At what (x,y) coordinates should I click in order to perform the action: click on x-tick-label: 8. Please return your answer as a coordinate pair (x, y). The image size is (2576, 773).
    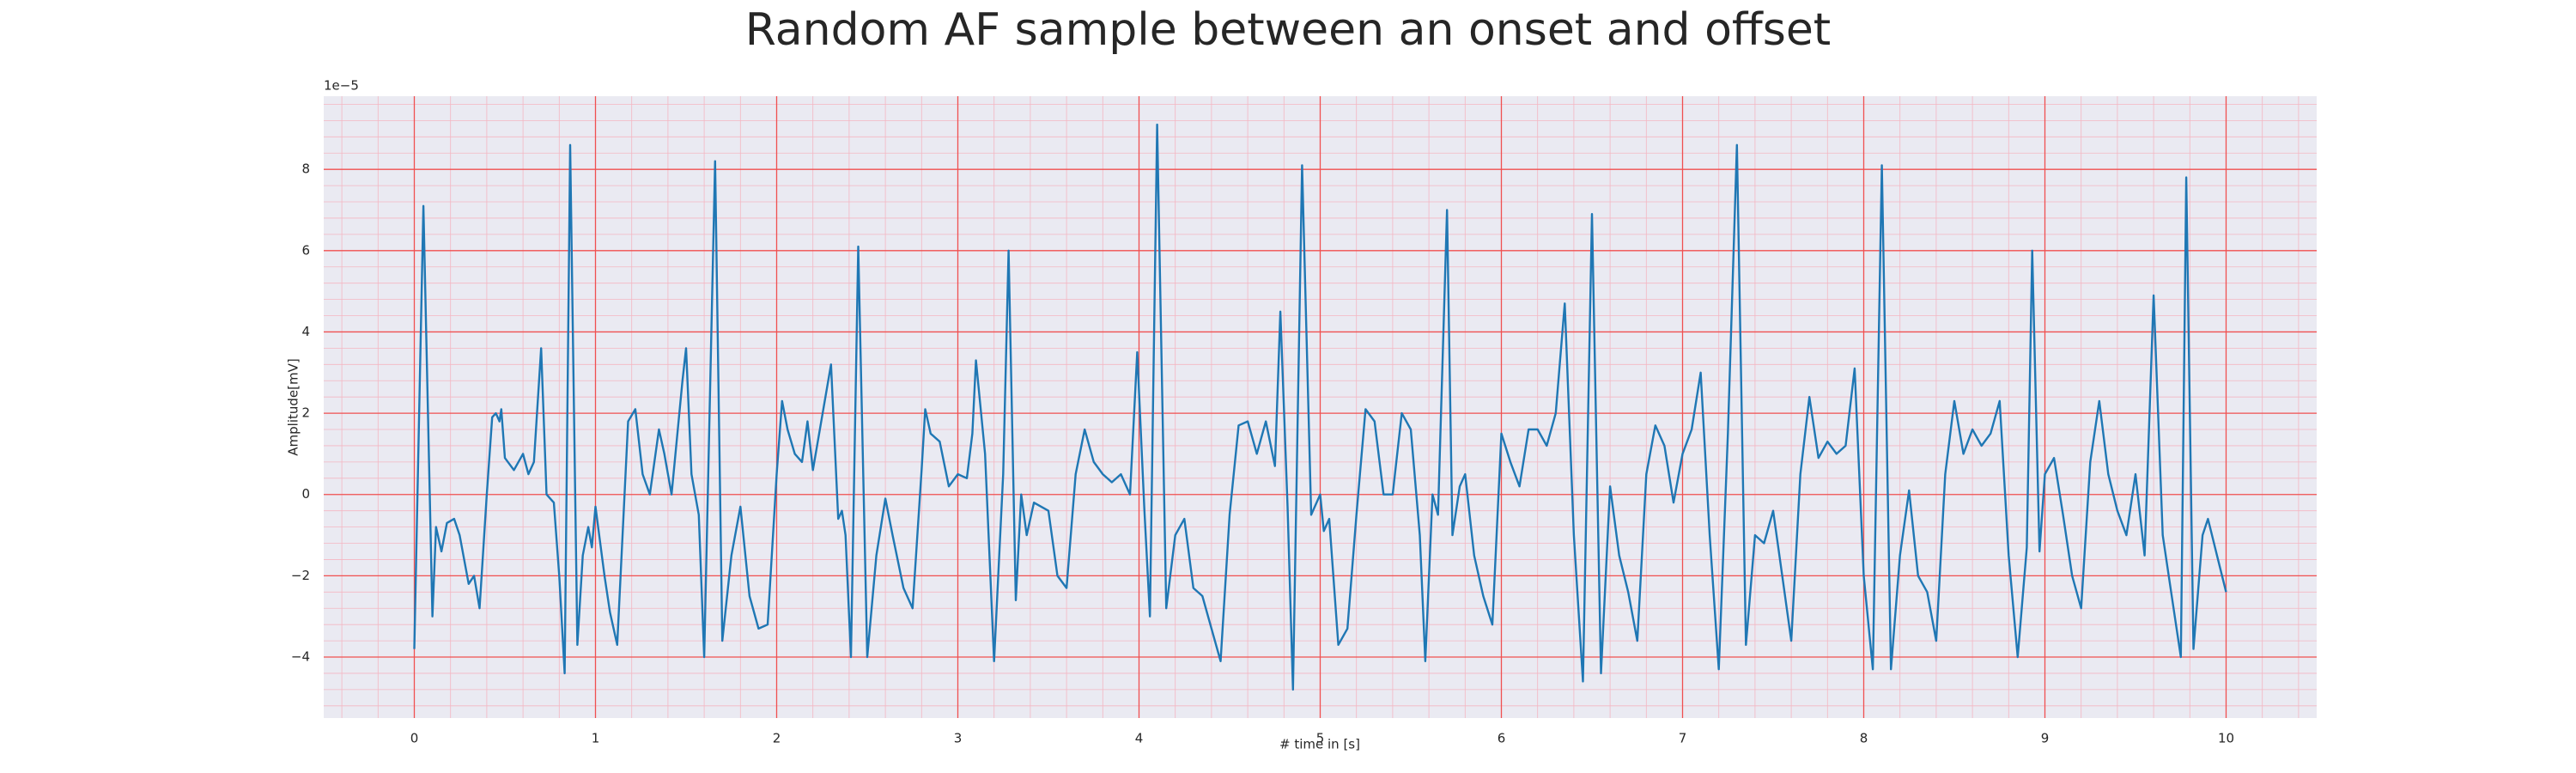
    Looking at the image, I should click on (1864, 738).